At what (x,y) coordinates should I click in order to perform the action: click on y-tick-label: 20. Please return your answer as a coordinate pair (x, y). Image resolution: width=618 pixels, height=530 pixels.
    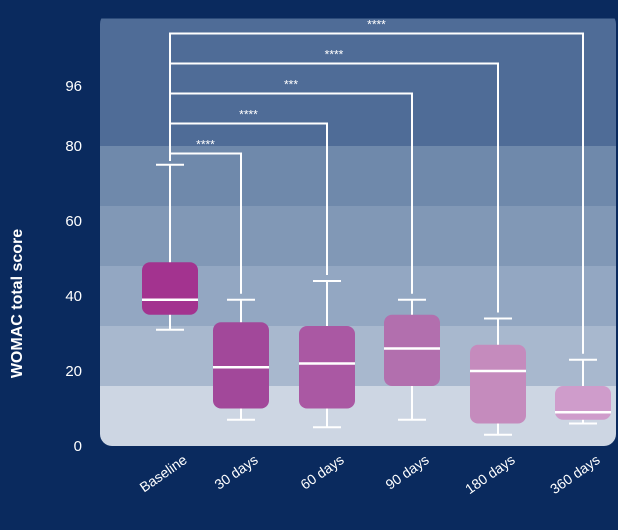
    Looking at the image, I should click on (73, 371).